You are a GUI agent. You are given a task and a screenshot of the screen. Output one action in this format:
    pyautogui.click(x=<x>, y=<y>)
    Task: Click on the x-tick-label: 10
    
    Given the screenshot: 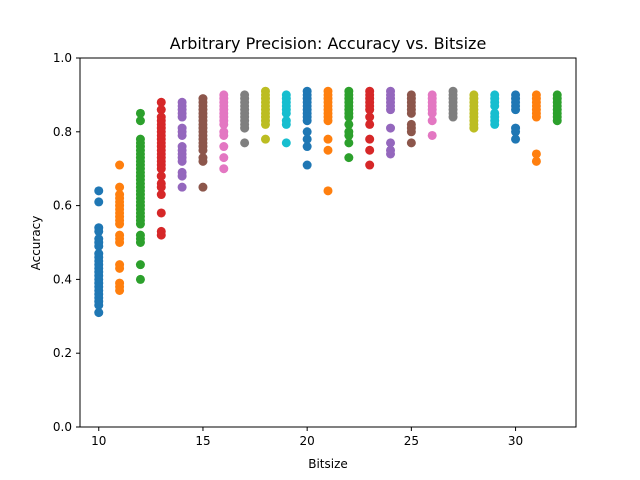 What is the action you would take?
    pyautogui.click(x=98, y=441)
    